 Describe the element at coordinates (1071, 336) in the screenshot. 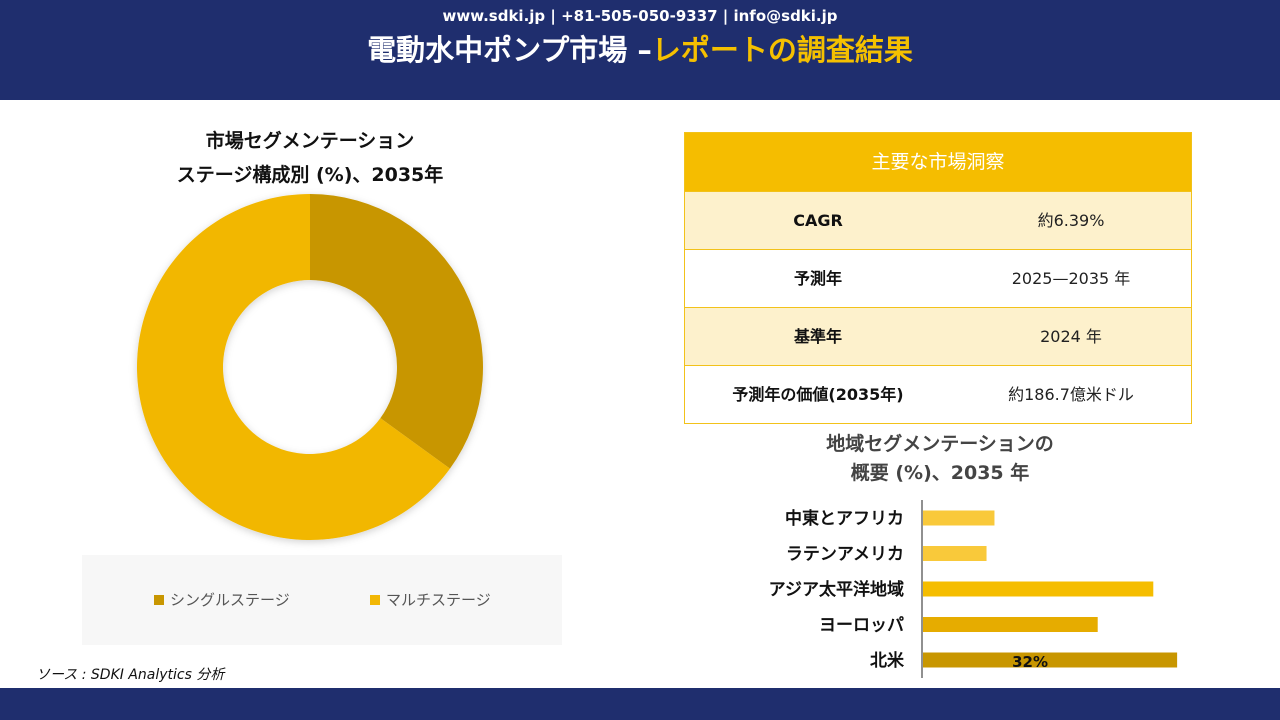

I see `insights-value: 2024 年` at that location.